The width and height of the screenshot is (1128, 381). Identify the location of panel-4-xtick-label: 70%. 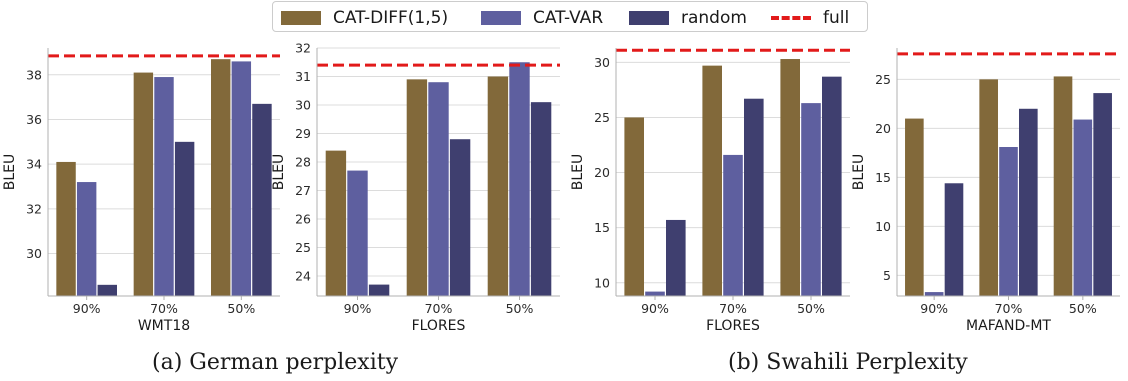
(1009, 308).